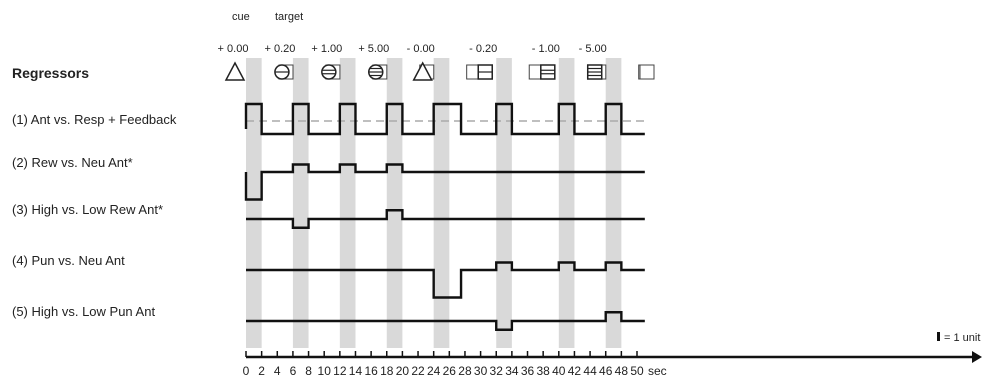  I want to click on x-tick-label: 28, so click(465, 371).